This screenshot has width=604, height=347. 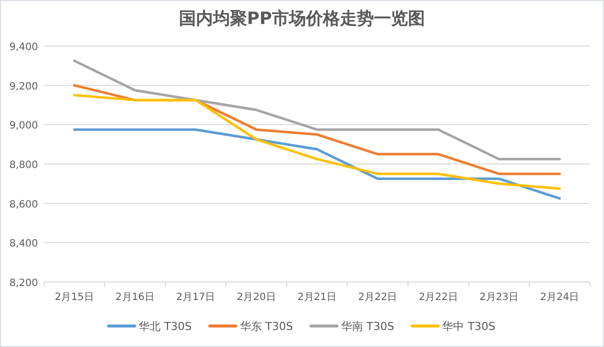 What do you see at coordinates (317, 297) in the screenshot?
I see `x-tick-label: 2月21日` at bounding box center [317, 297].